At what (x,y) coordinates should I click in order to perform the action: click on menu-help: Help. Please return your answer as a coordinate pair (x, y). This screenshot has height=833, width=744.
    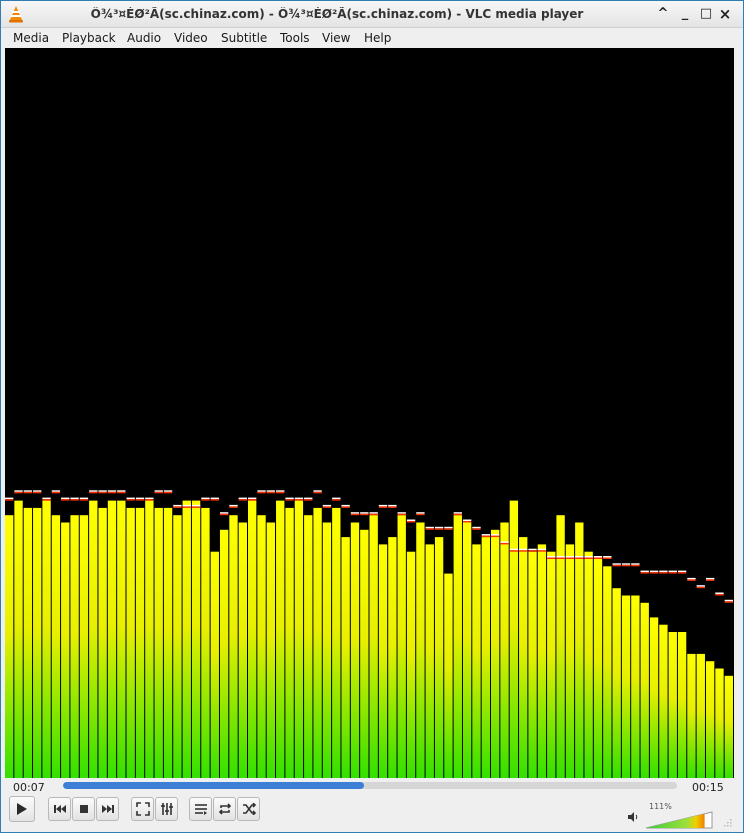
    Looking at the image, I should click on (378, 38).